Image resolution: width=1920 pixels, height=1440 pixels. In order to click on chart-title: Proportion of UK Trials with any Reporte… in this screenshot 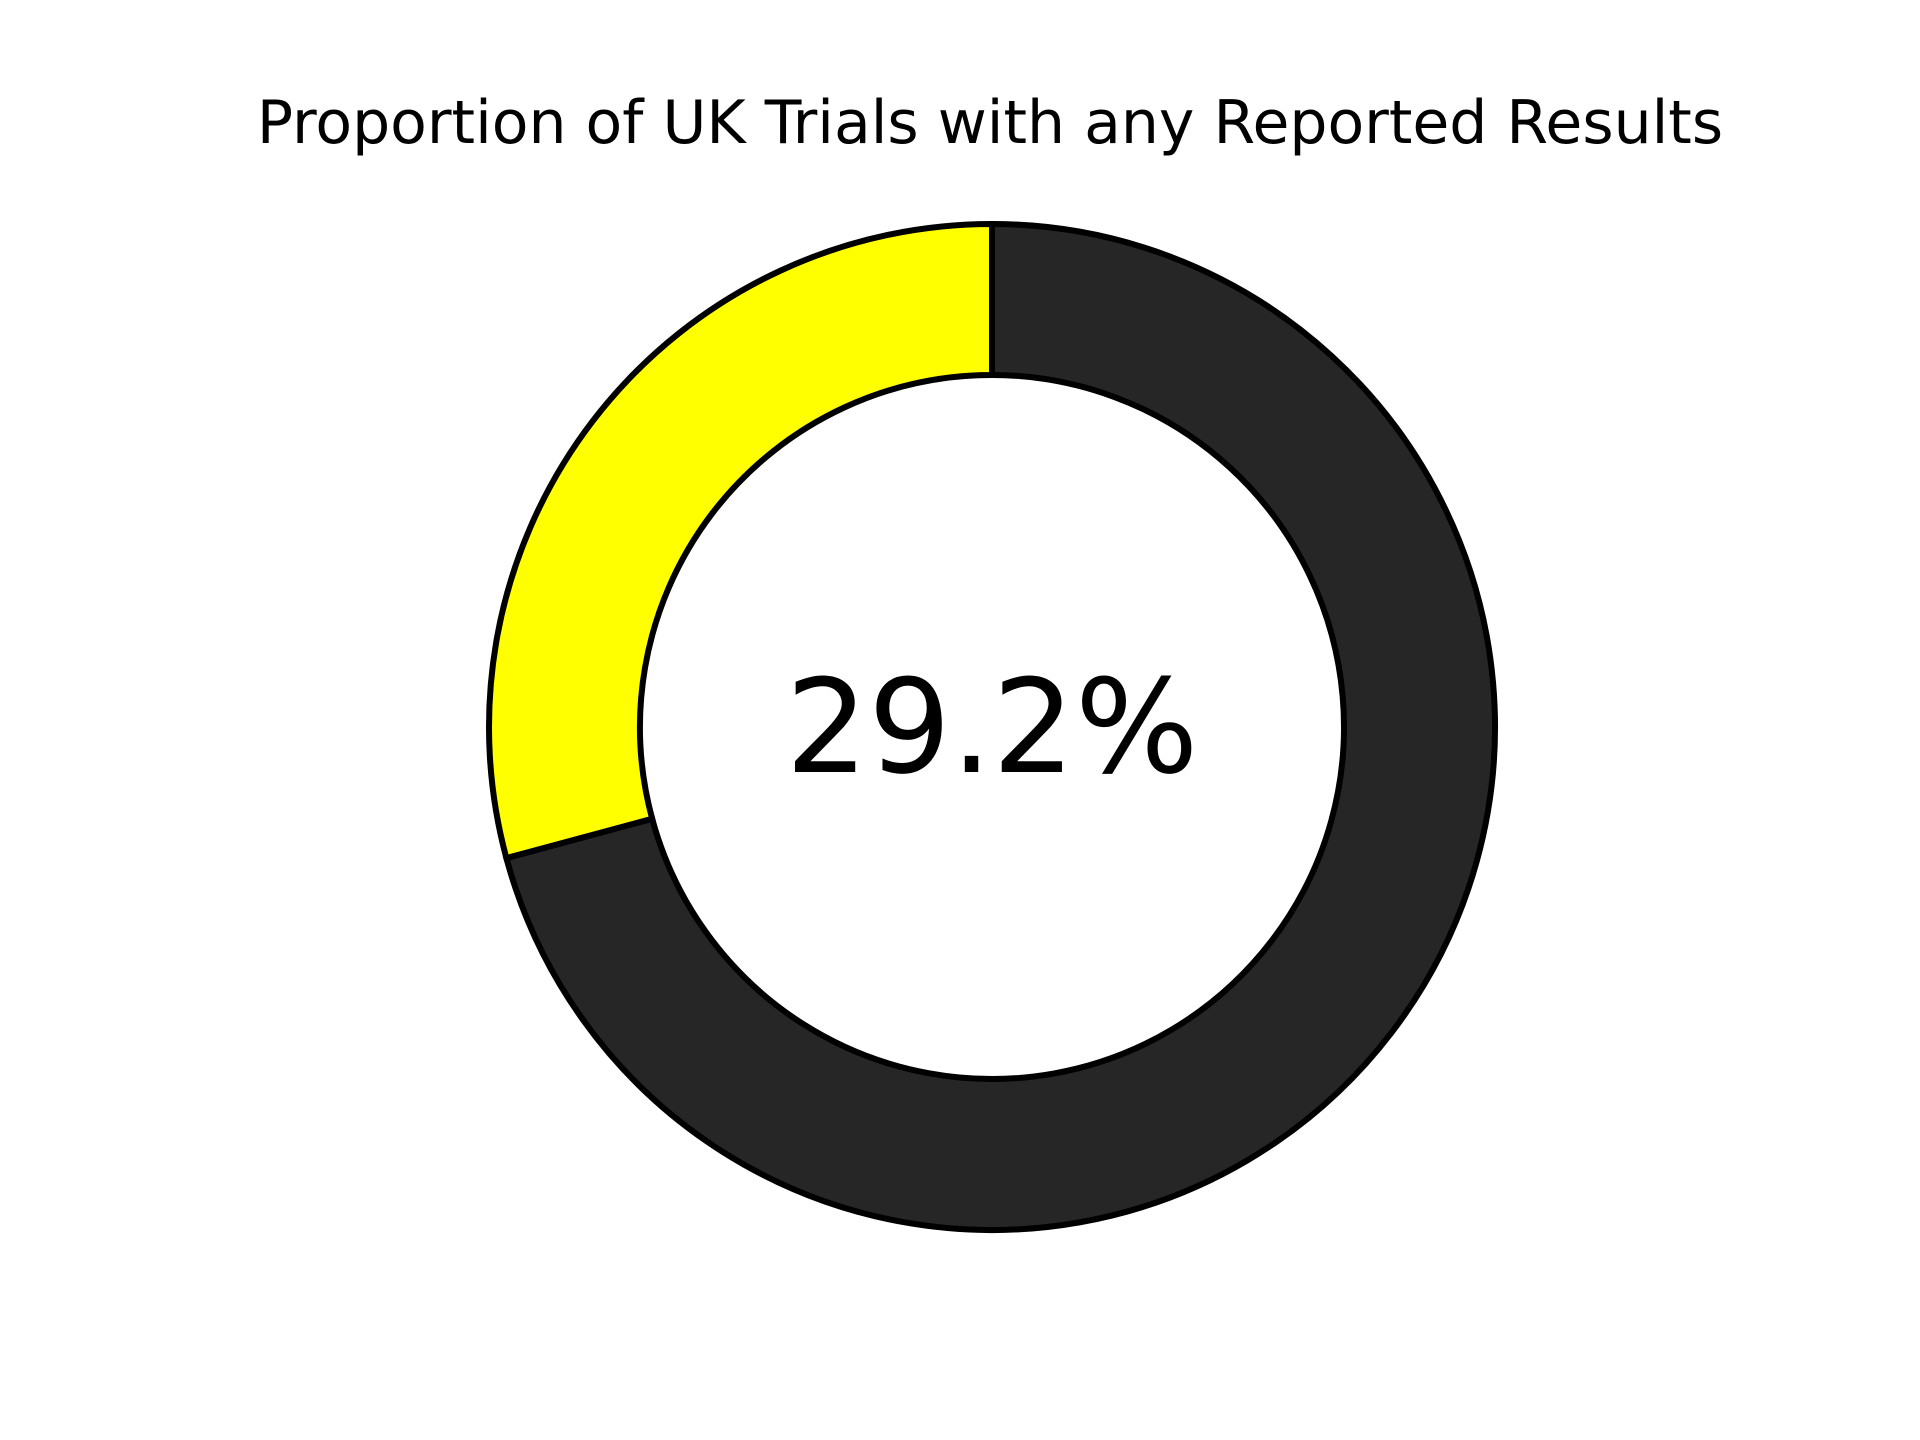, I will do `click(990, 123)`.